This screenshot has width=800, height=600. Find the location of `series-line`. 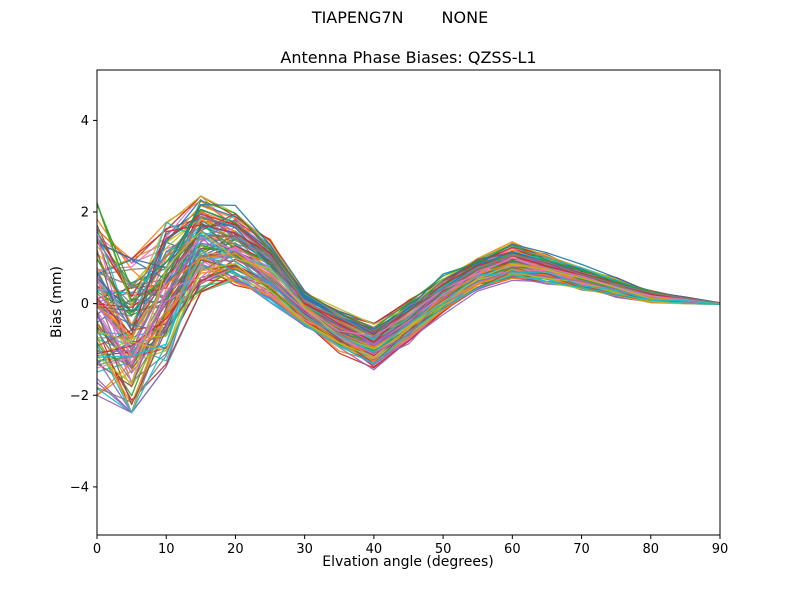

series-line is located at coordinates (408, 310).